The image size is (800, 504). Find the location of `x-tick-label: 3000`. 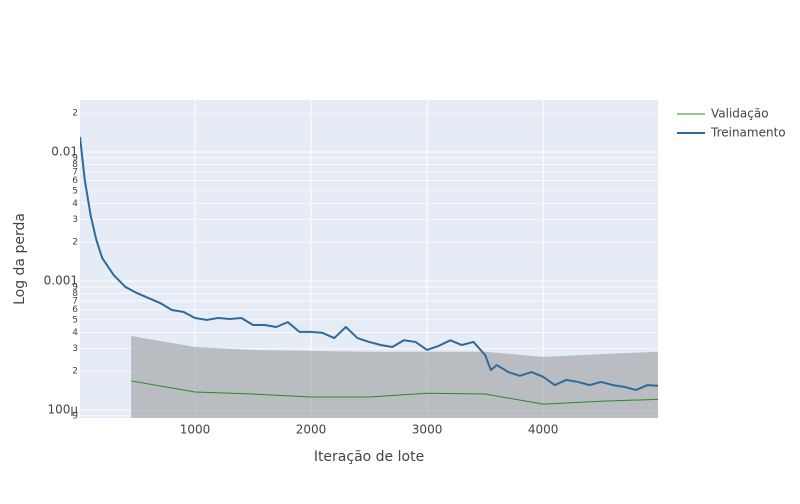

x-tick-label: 3000 is located at coordinates (427, 430).